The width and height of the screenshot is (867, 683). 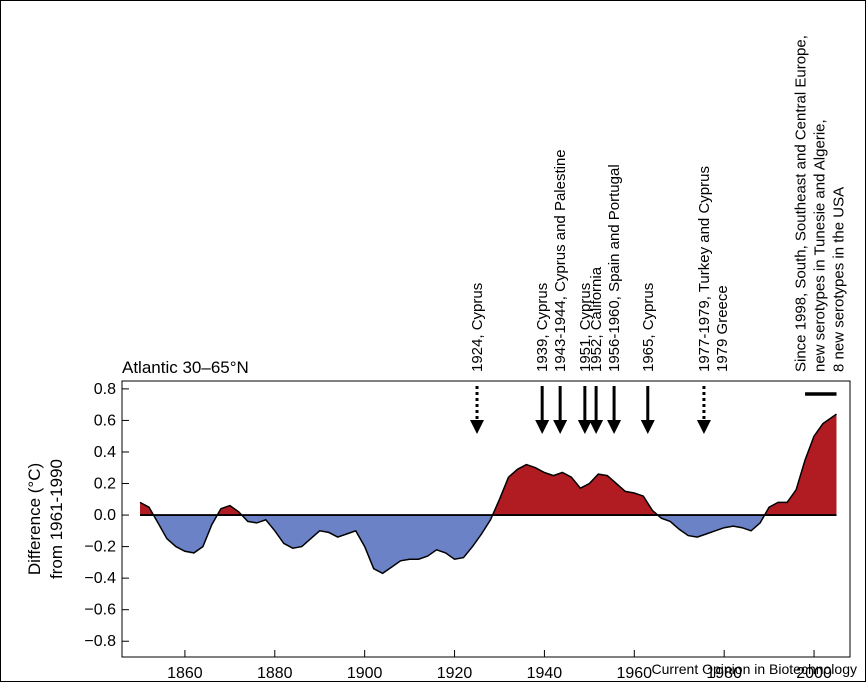 I want to click on x-tick-label: 1860, so click(x=185, y=673).